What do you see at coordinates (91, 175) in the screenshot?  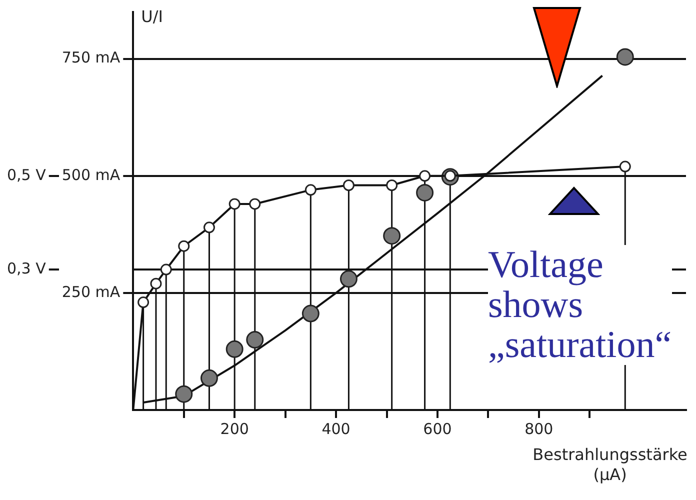 I see `y-tick-label: 500 mA` at bounding box center [91, 175].